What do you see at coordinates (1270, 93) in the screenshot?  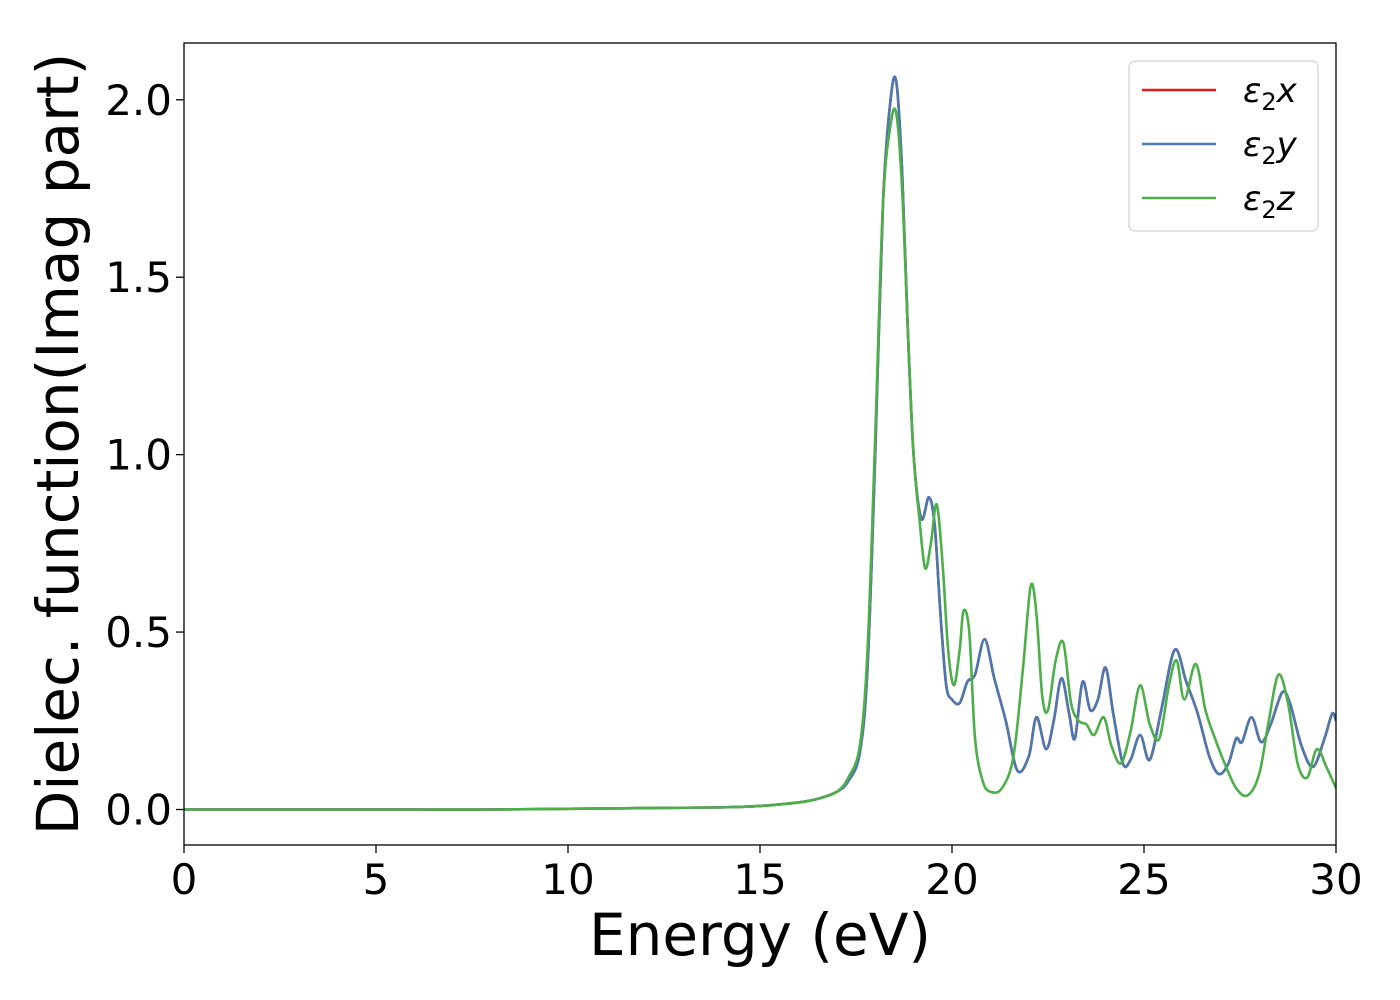 I see `legend-label-x: ε2x` at bounding box center [1270, 93].